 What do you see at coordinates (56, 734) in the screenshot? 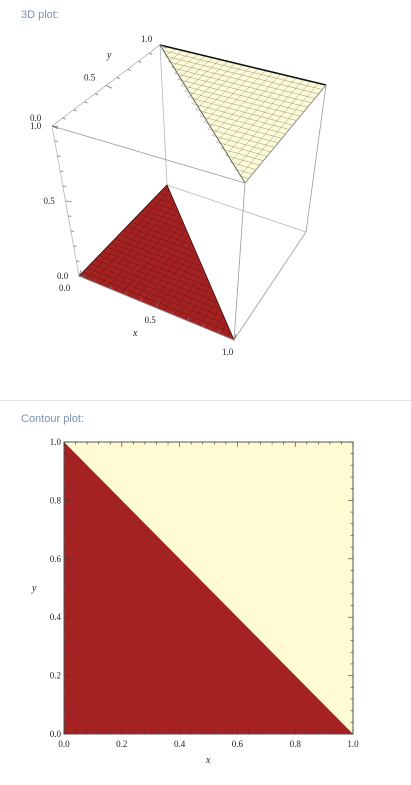
I see `y-tick-label: 0.0` at bounding box center [56, 734].